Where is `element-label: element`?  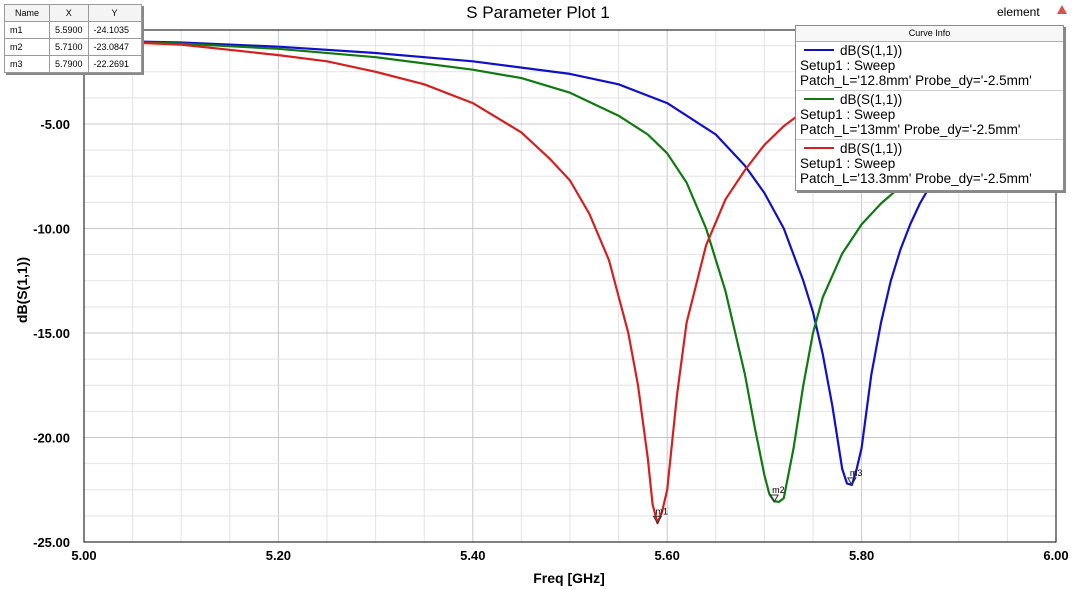
element-label: element is located at coordinates (1018, 12).